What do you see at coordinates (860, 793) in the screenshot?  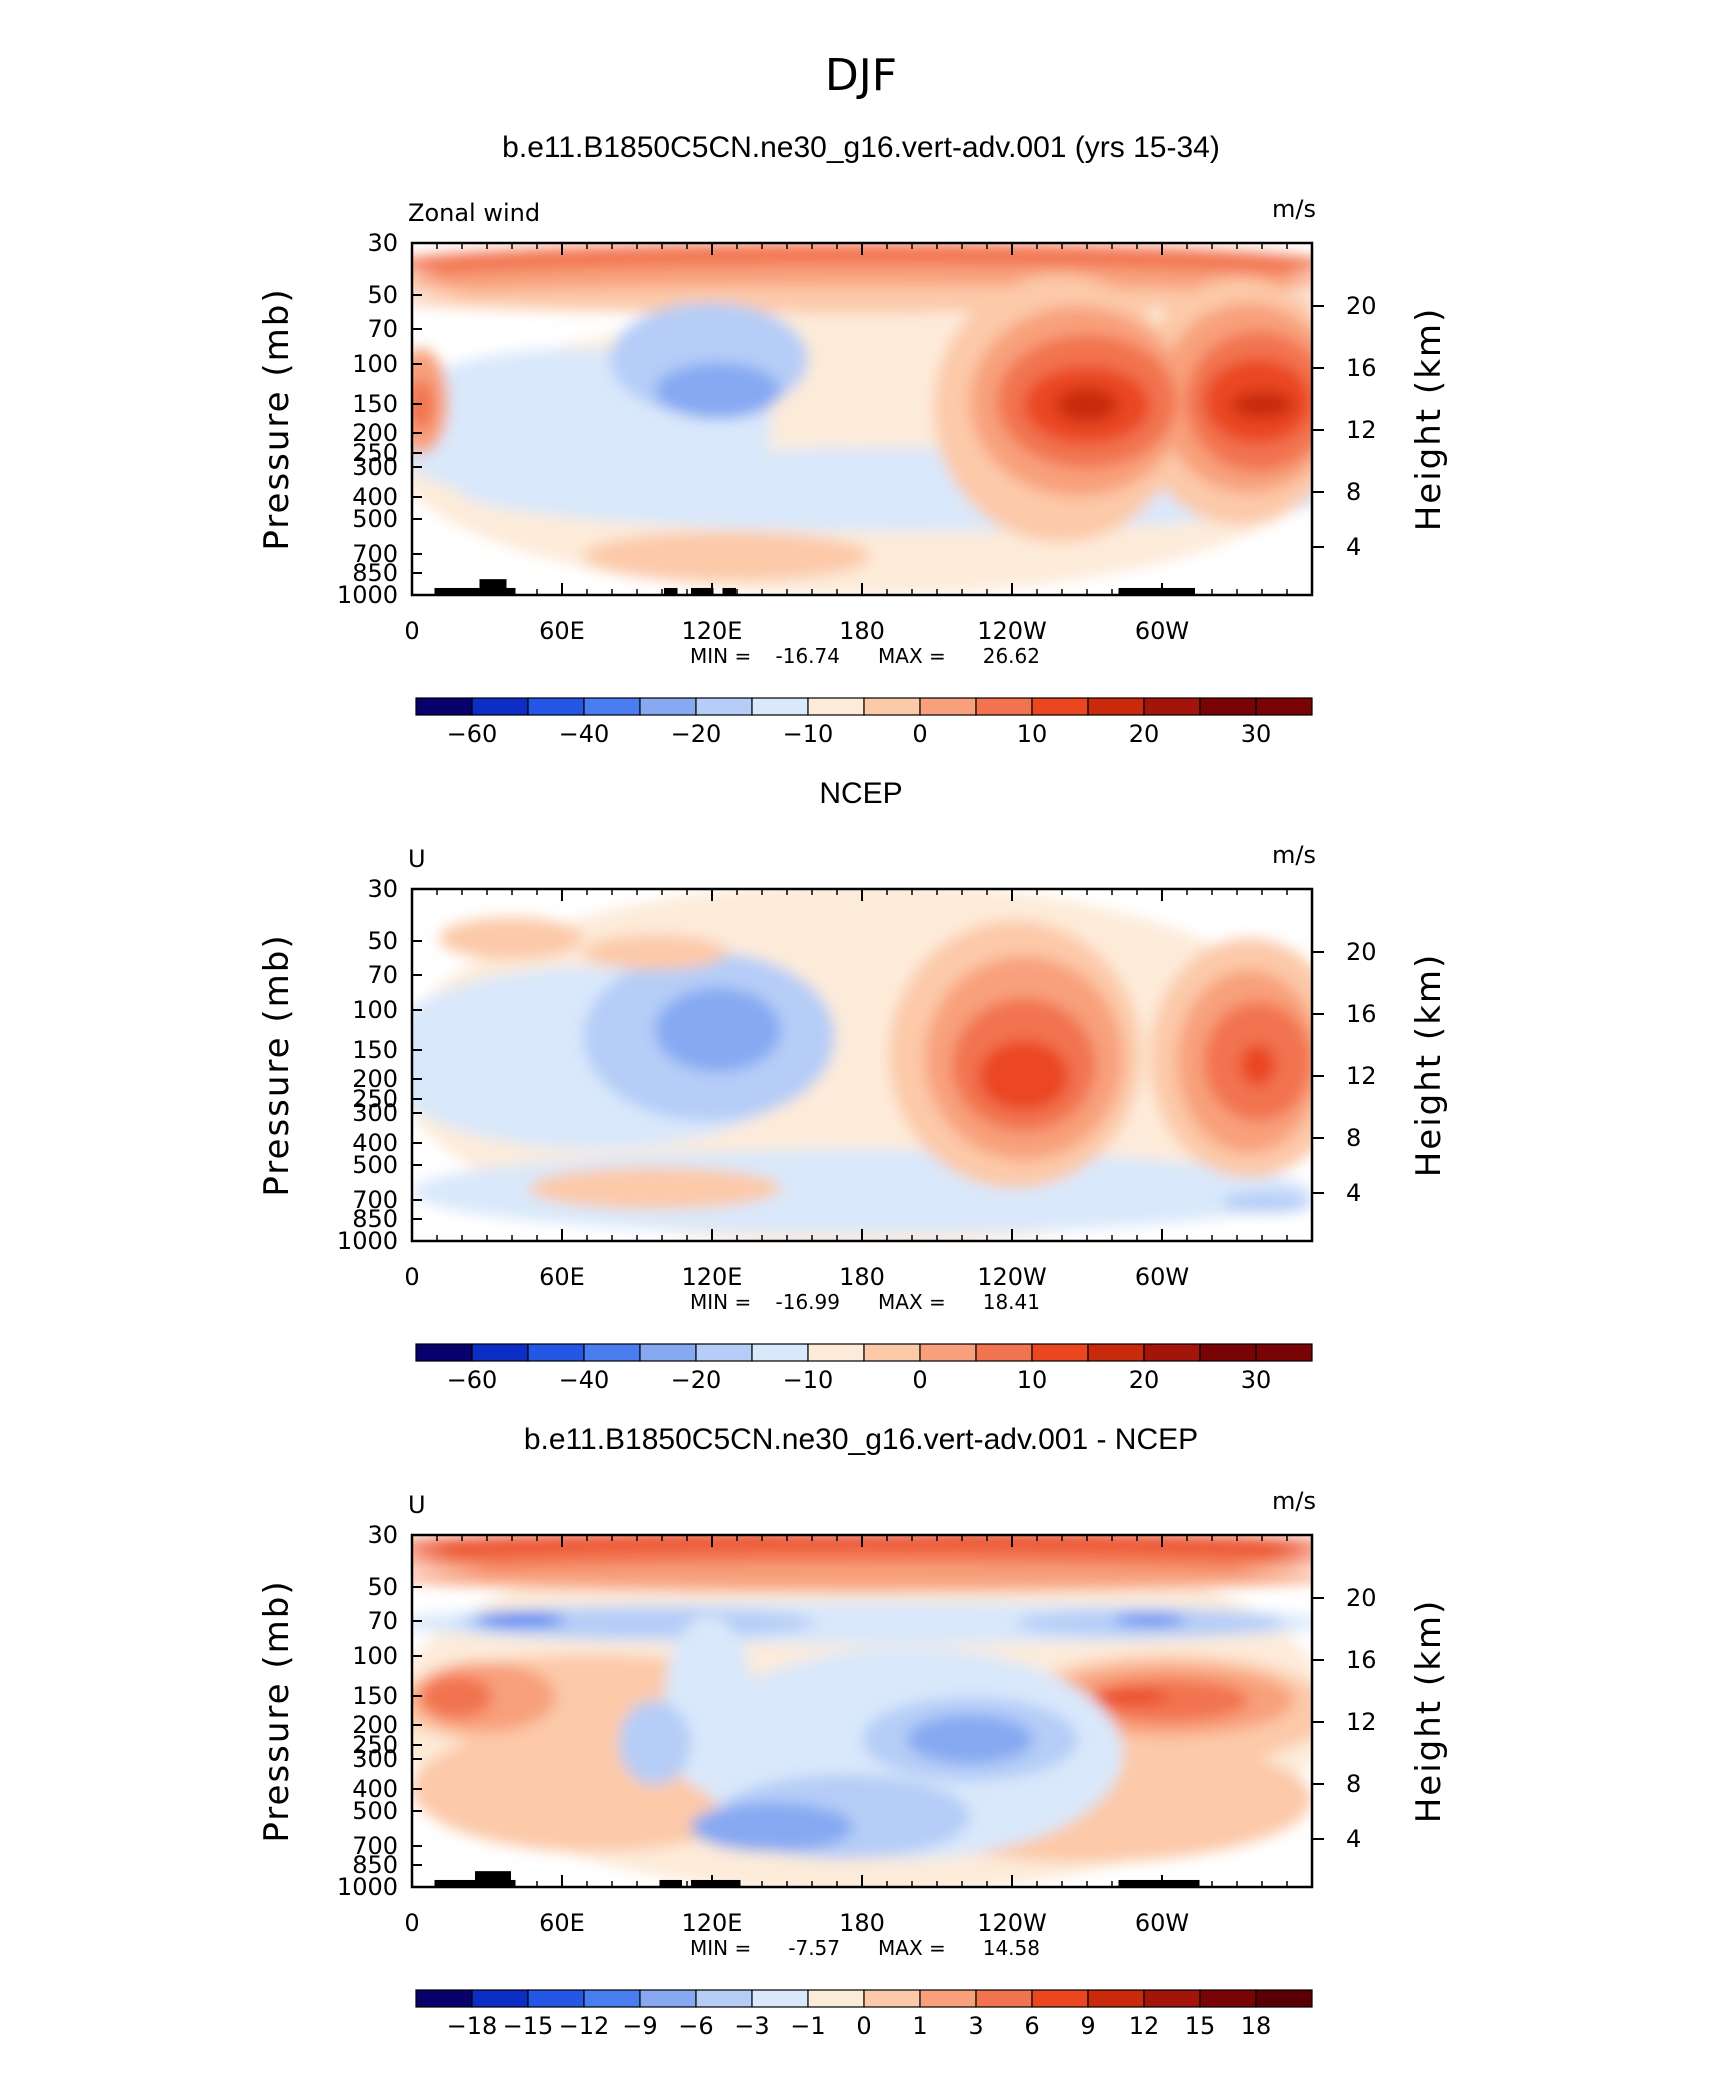 I see `chart-title: NCEP` at bounding box center [860, 793].